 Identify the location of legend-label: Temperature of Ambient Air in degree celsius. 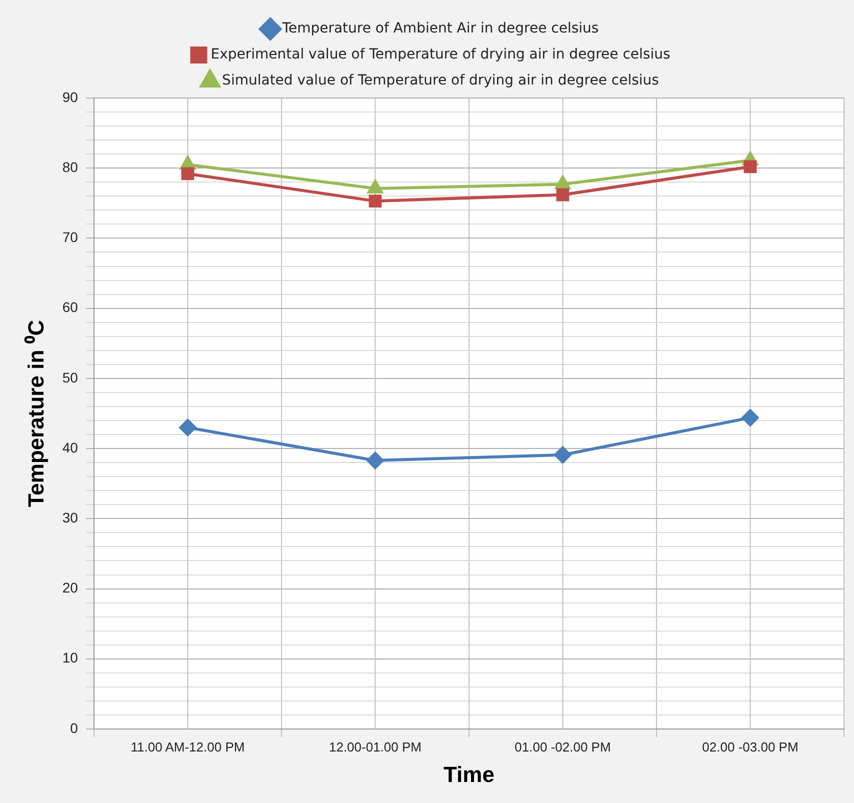
(440, 28).